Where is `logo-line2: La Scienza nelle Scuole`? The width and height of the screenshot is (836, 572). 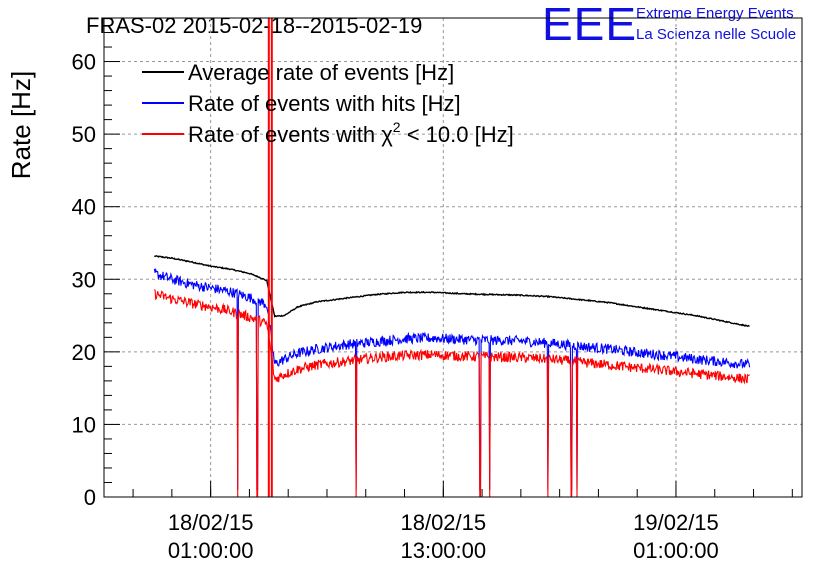
logo-line2: La Scienza nelle Scuole is located at coordinates (716, 34).